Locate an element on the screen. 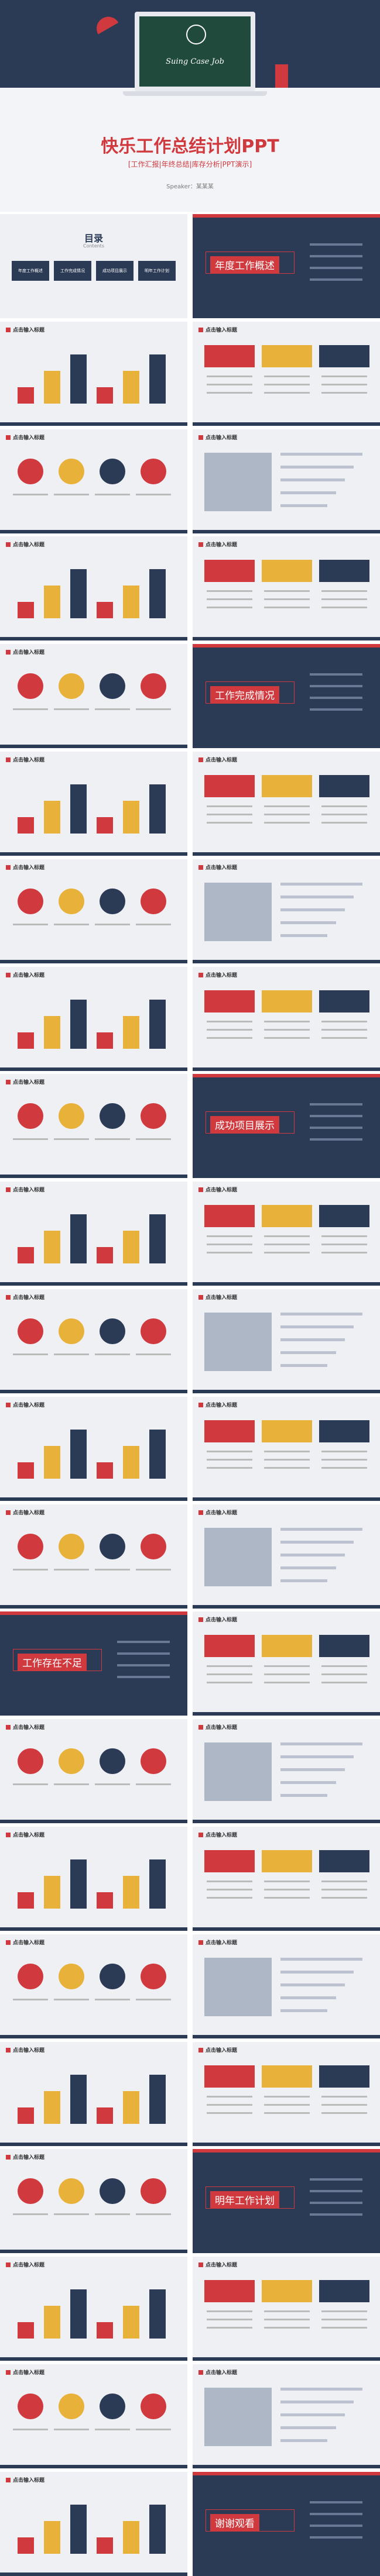  toc-item-text: 年度工作概述 is located at coordinates (30, 270).